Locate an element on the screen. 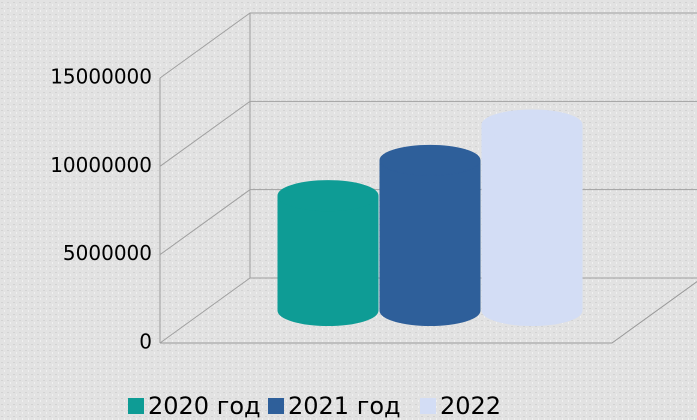 The height and width of the screenshot is (420, 697). y-tick-label: 15000000 is located at coordinates (101, 77).